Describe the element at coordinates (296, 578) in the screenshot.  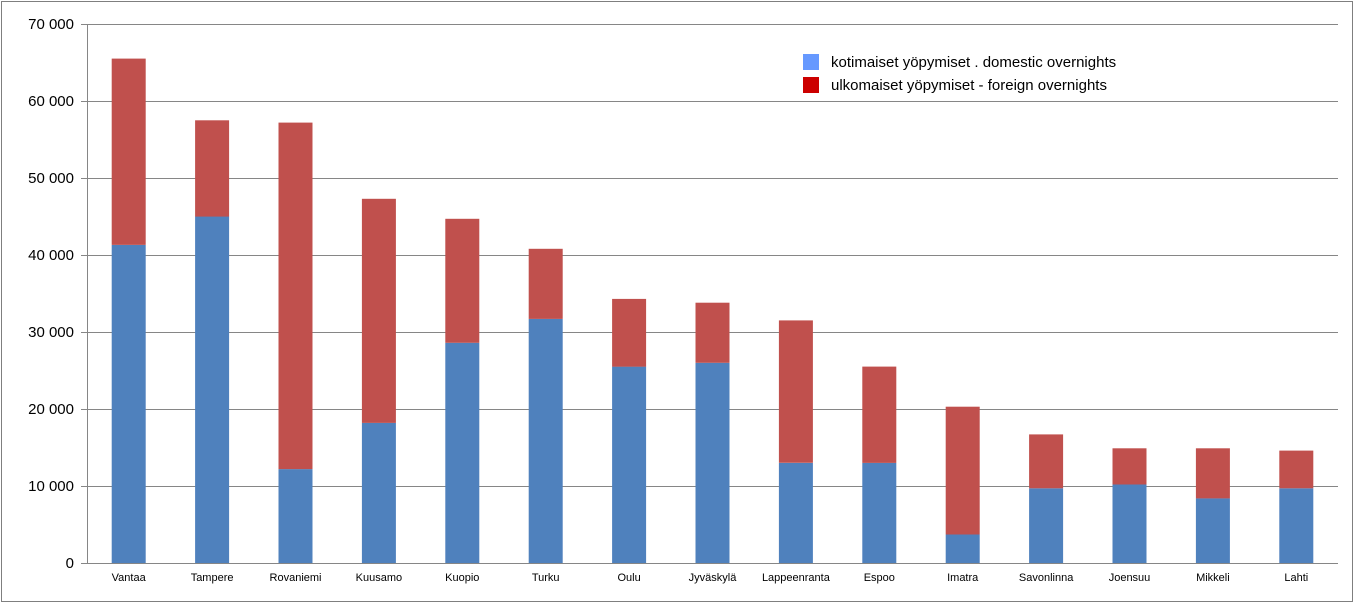
I see `x-tick-label: Rovaniemi` at that location.